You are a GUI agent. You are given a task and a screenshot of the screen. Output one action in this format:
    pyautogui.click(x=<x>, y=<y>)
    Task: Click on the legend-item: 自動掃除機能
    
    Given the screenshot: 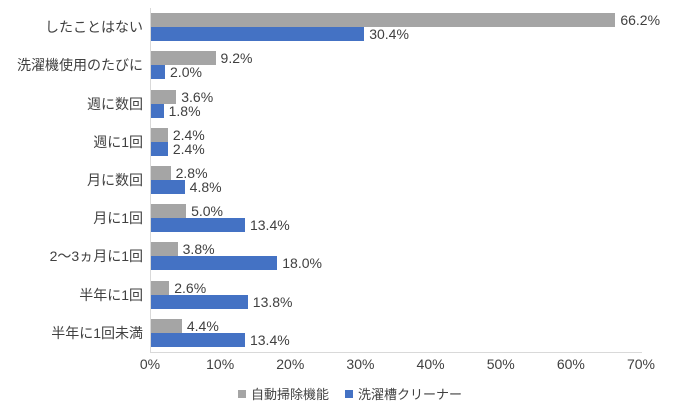 What is the action you would take?
    pyautogui.click(x=283, y=393)
    